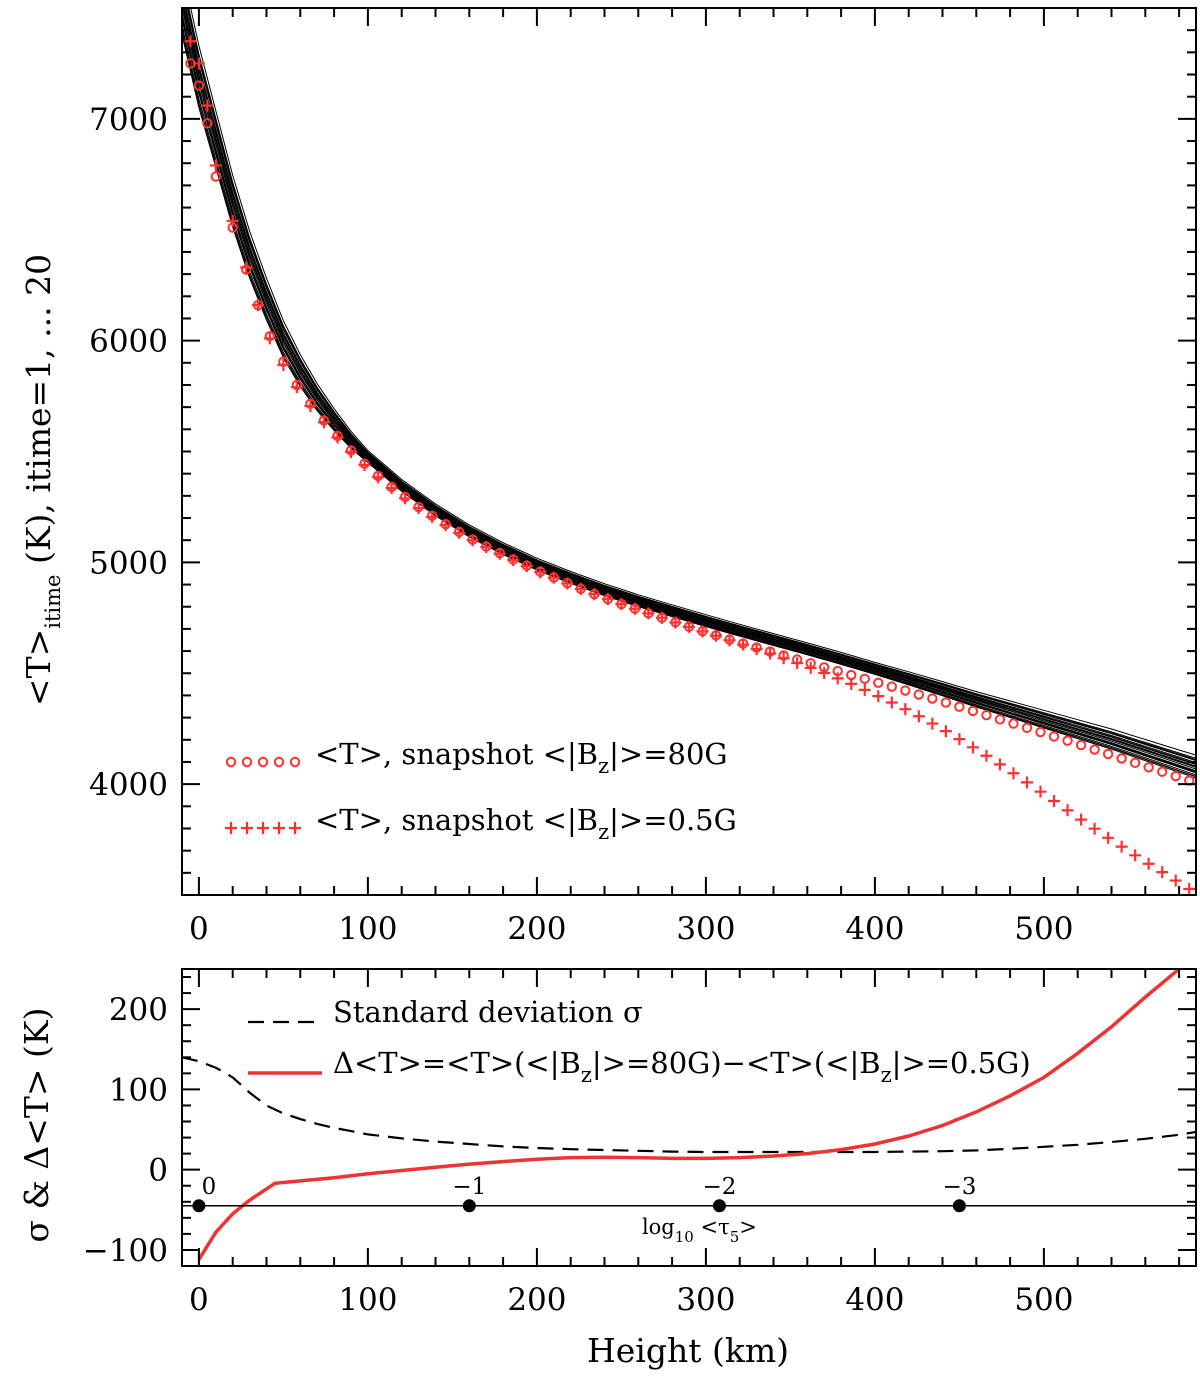  I want to click on top-y-tick-label: 4000, so click(128, 785).